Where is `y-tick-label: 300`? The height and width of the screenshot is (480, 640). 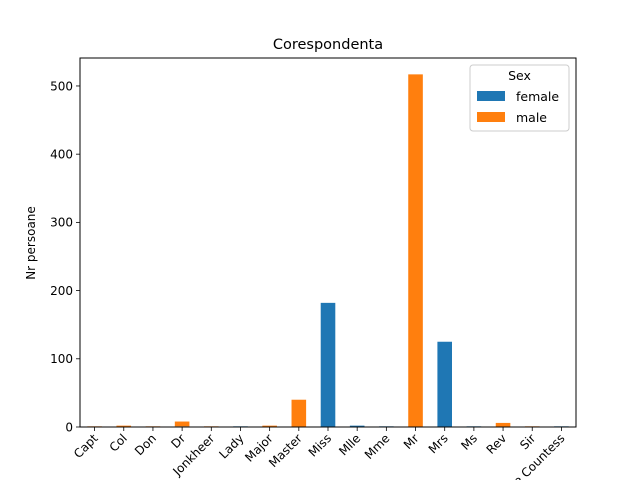
y-tick-label: 300 is located at coordinates (61, 223).